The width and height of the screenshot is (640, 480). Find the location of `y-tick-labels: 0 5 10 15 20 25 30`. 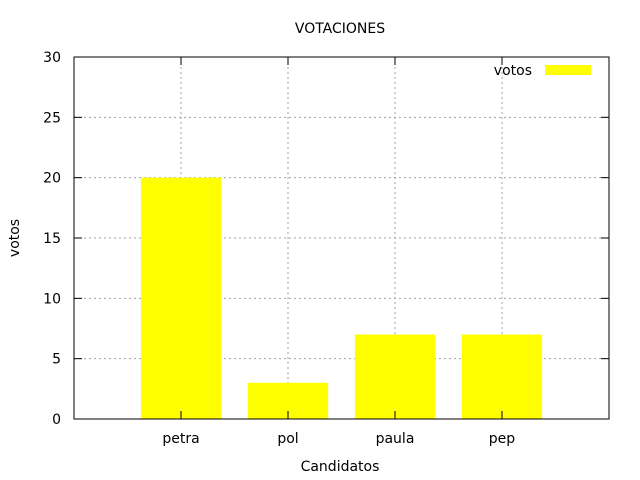

y-tick-labels: 0 5 10 15 20 25 30 is located at coordinates (52, 239).